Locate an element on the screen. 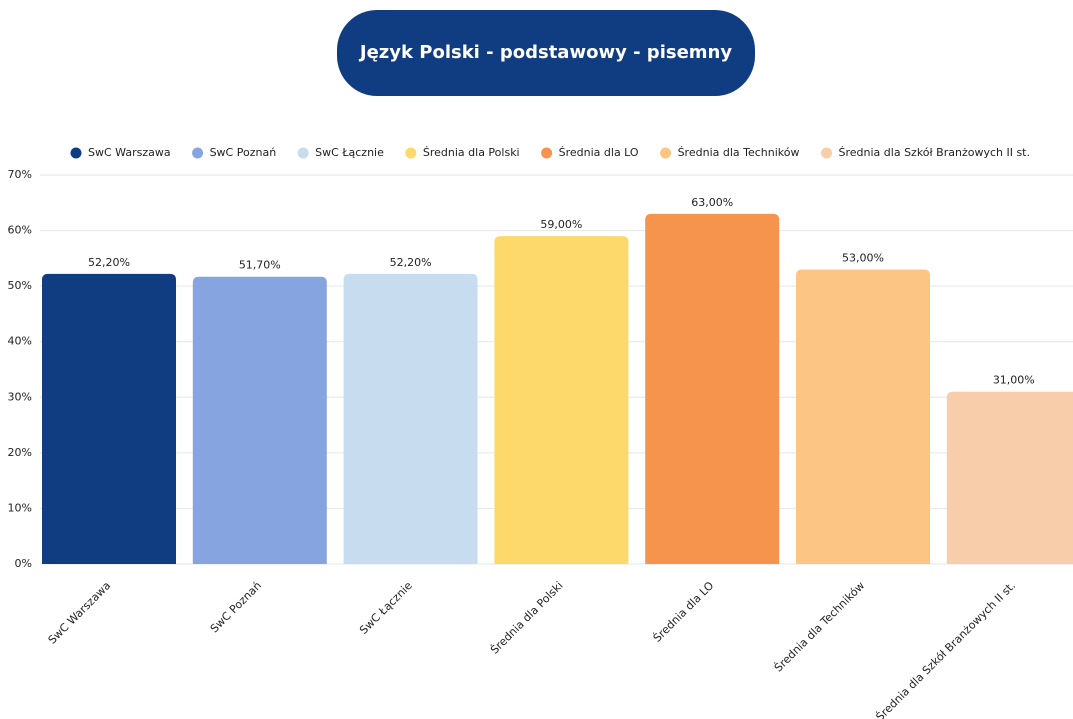 The width and height of the screenshot is (1073, 719). legend-label: Średnia dla Techników is located at coordinates (739, 152).